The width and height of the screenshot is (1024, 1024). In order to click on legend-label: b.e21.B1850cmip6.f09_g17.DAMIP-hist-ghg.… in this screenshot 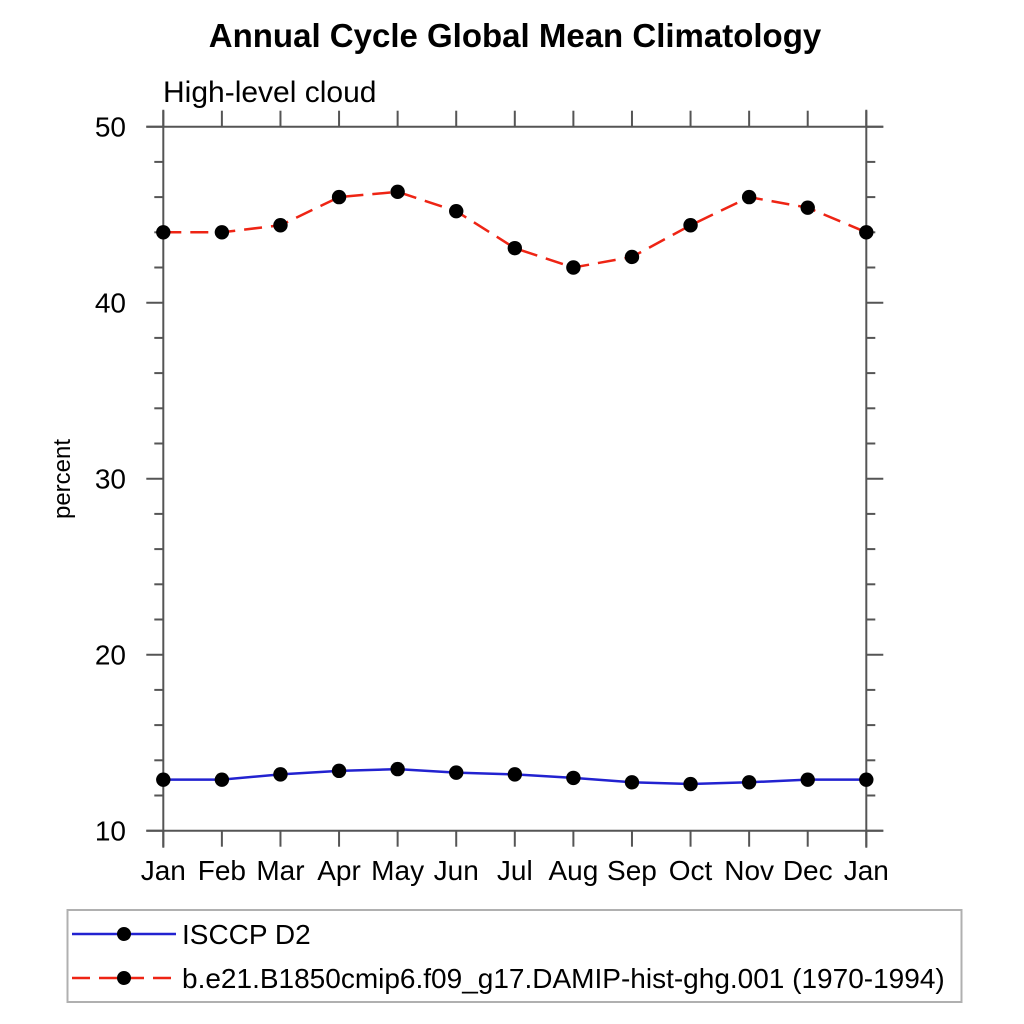, I will do `click(563, 978)`.